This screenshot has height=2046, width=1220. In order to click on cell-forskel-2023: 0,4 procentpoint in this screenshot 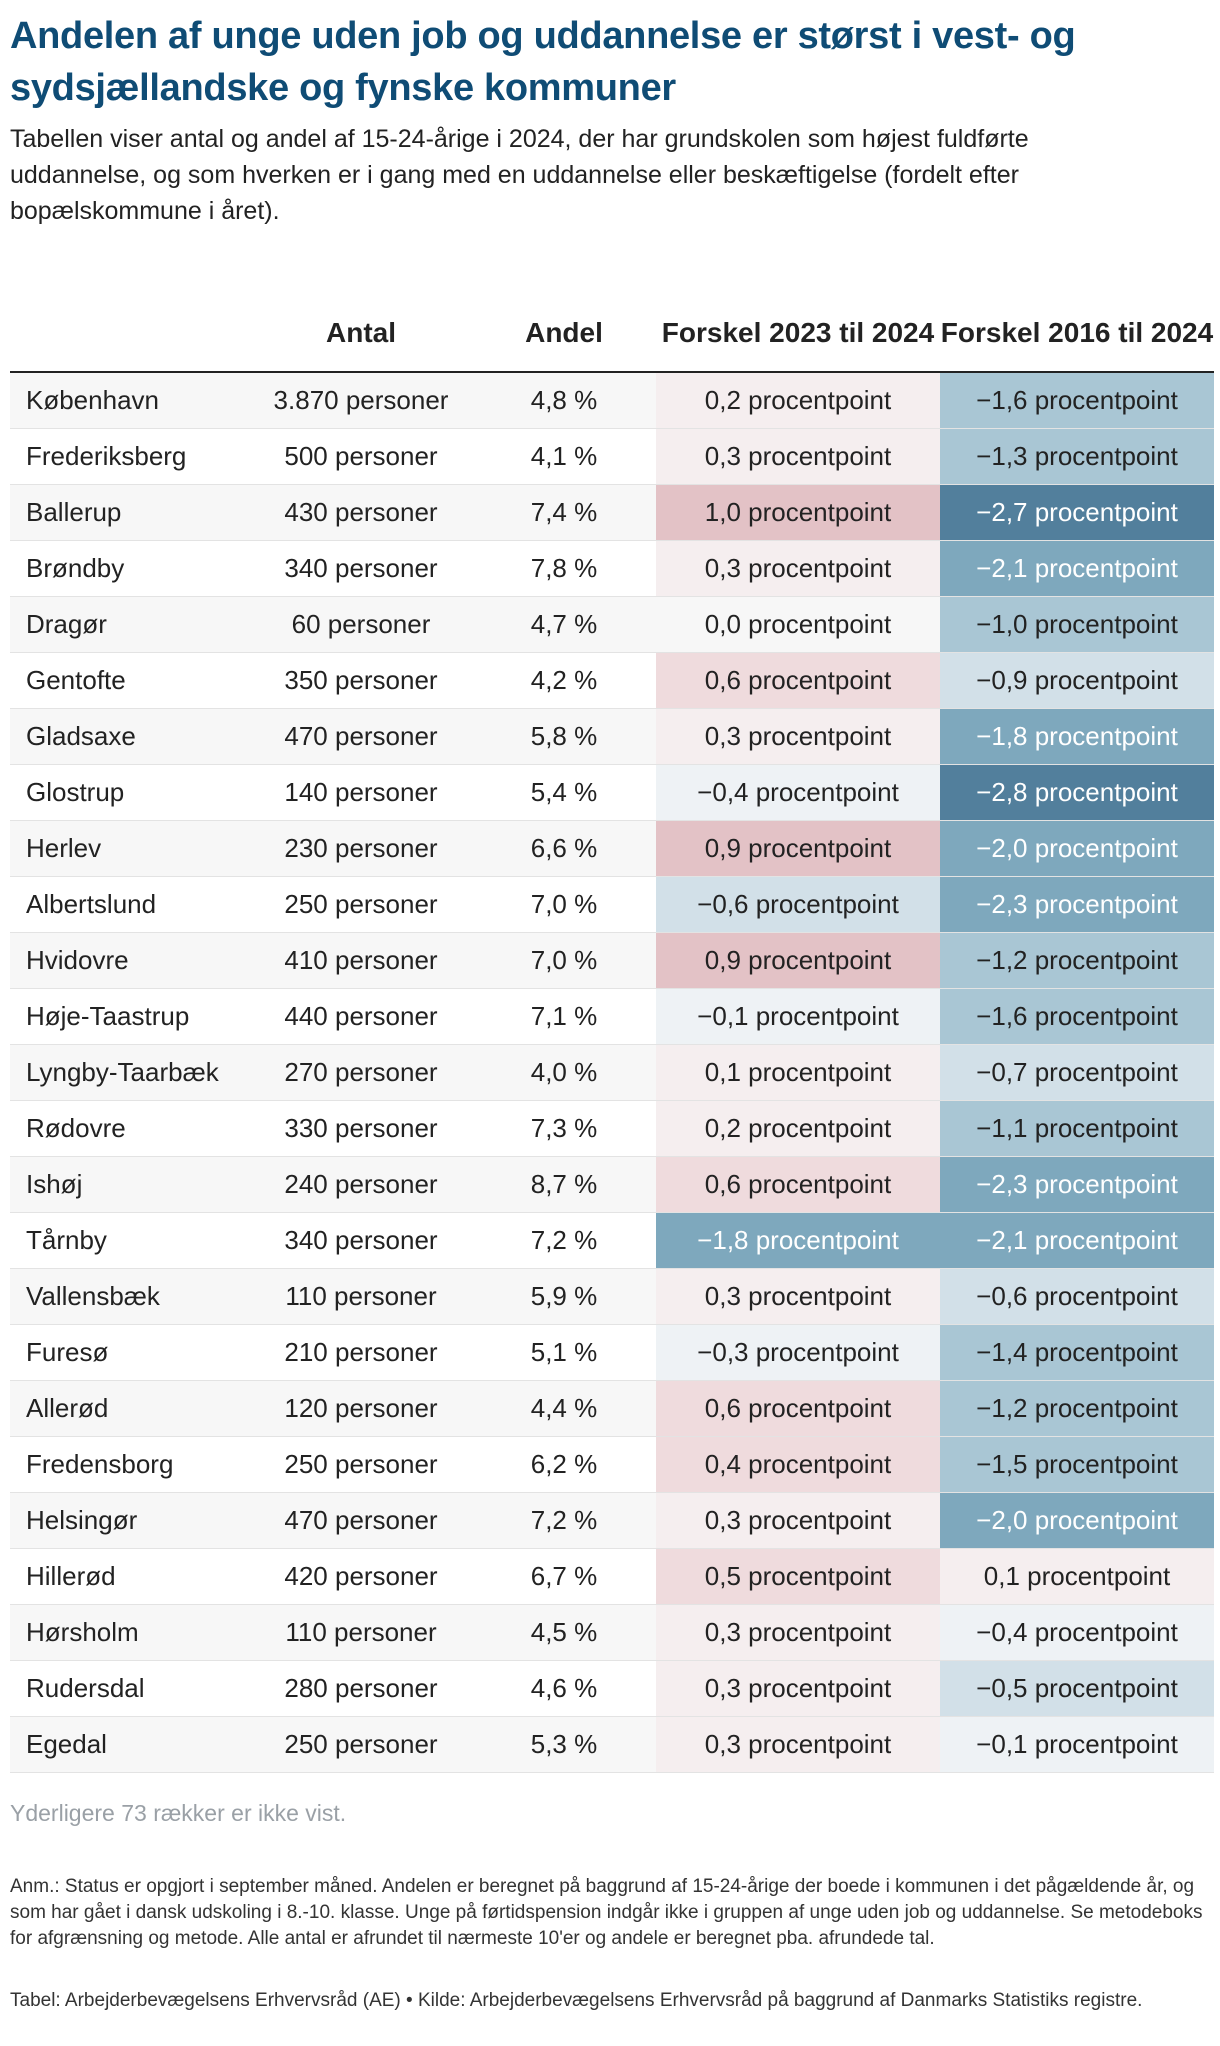, I will do `click(798, 1464)`.